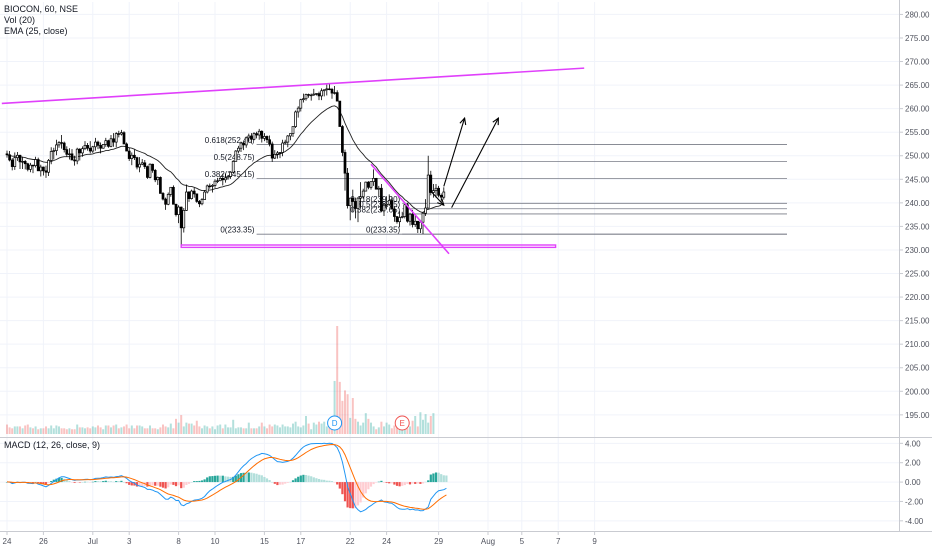 This screenshot has width=932, height=550. I want to click on legend-macd: MACD (12, 26, close, 9), so click(52, 445).